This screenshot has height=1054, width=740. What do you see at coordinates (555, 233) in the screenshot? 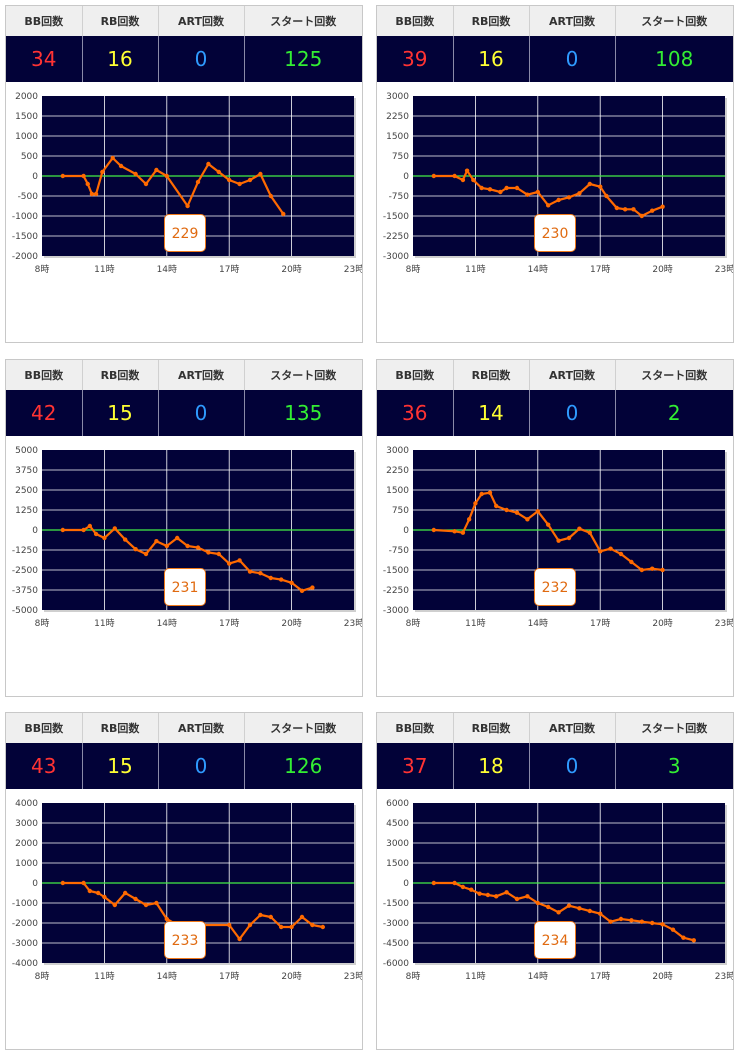
I see `machine-number-button: 230` at bounding box center [555, 233].